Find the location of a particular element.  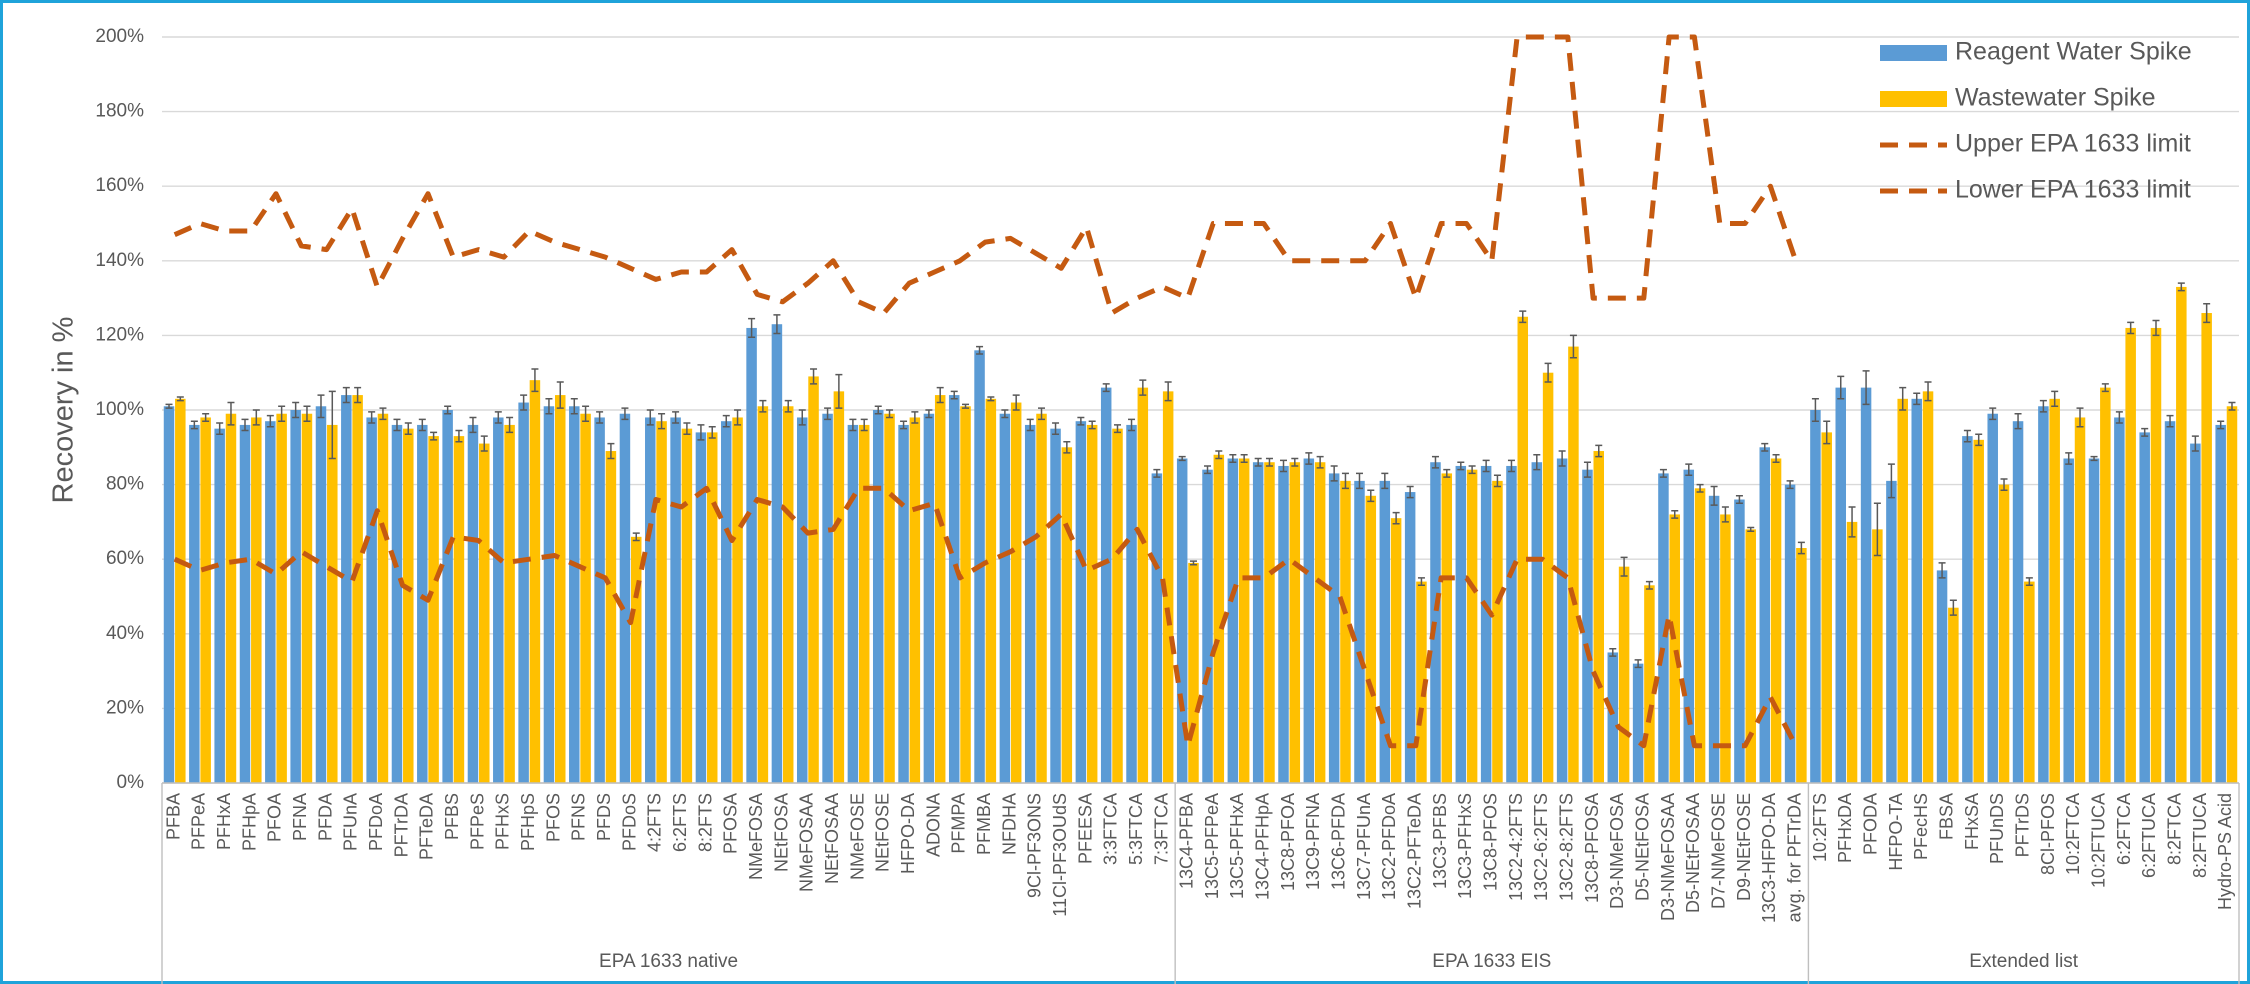

x-tick-label: NMeFOSA is located at coordinates (756, 836).